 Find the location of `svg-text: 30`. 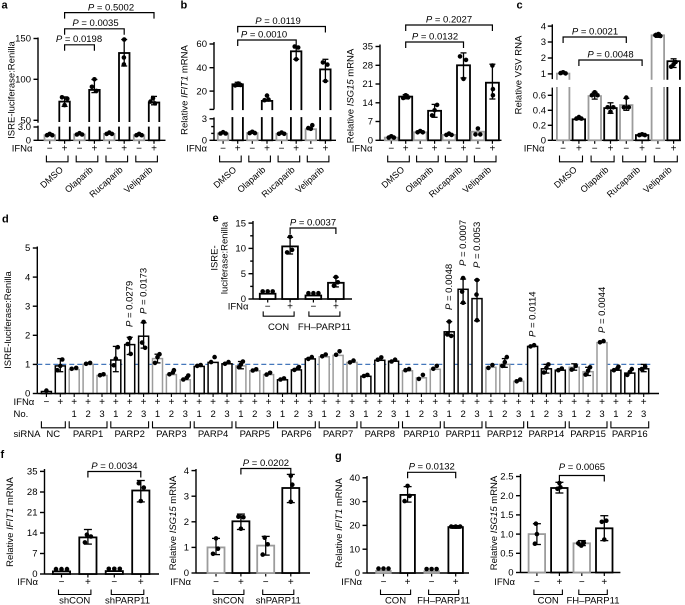

svg-text: 30 is located at coordinates (354, 502).